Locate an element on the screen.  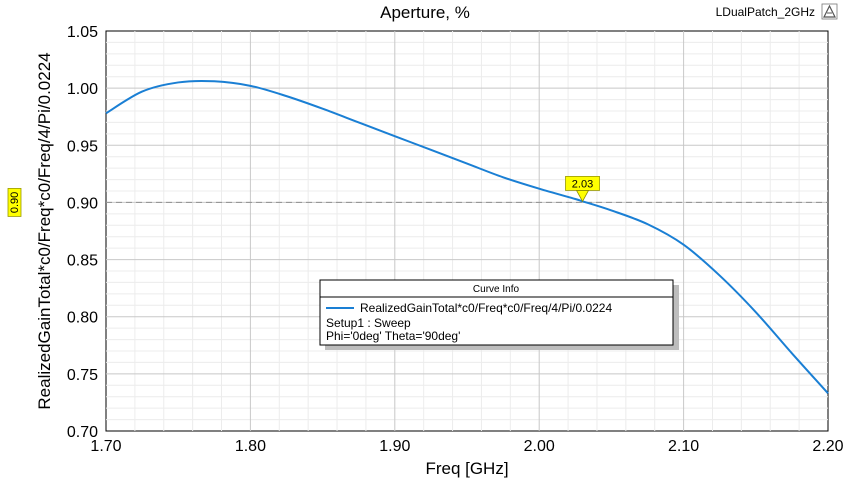
hline-tag-label: 0.90 is located at coordinates (15, 202).